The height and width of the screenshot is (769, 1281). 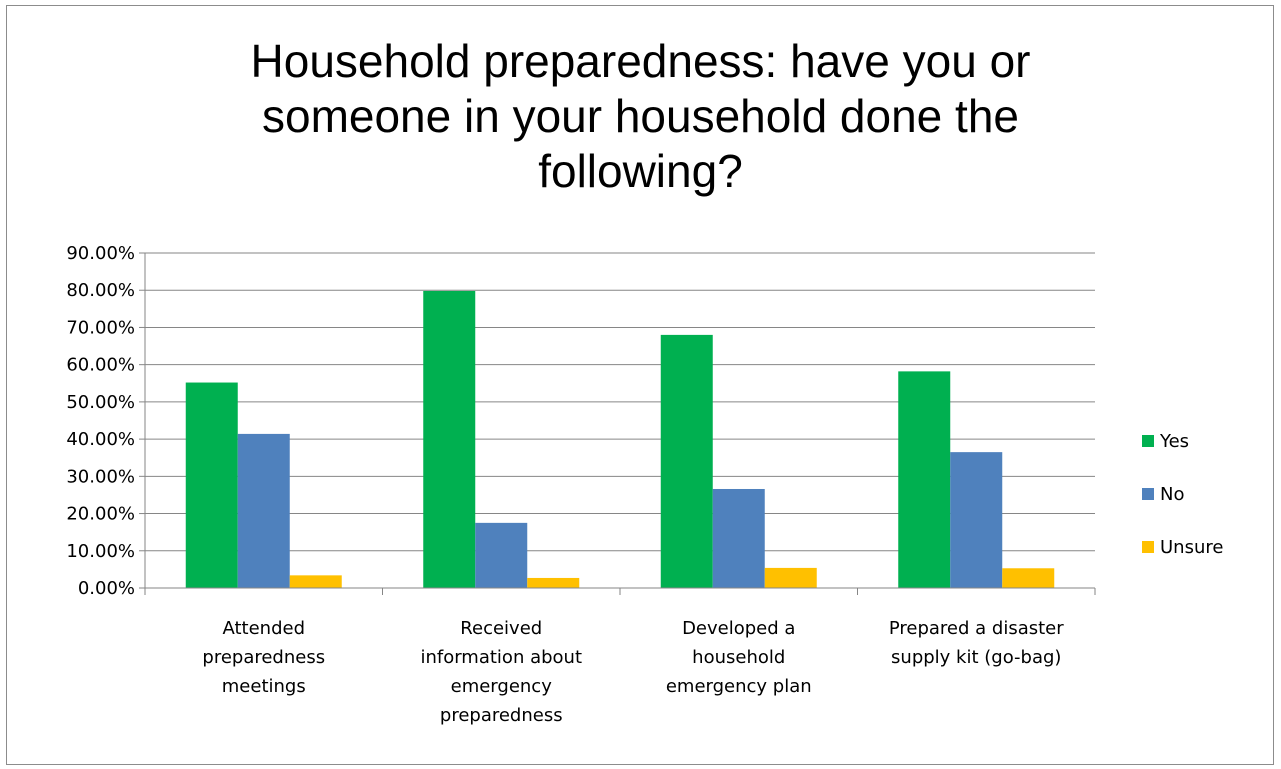 I want to click on y-tick-label: 40.00%, so click(x=100, y=439).